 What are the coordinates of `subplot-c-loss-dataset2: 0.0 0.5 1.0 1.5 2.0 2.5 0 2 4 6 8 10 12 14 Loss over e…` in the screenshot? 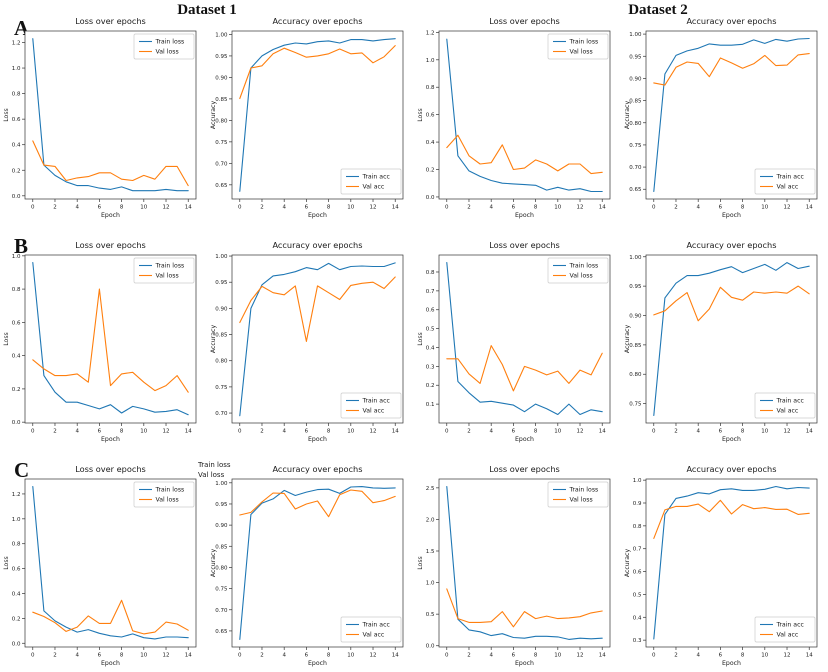 It's located at (517, 560).